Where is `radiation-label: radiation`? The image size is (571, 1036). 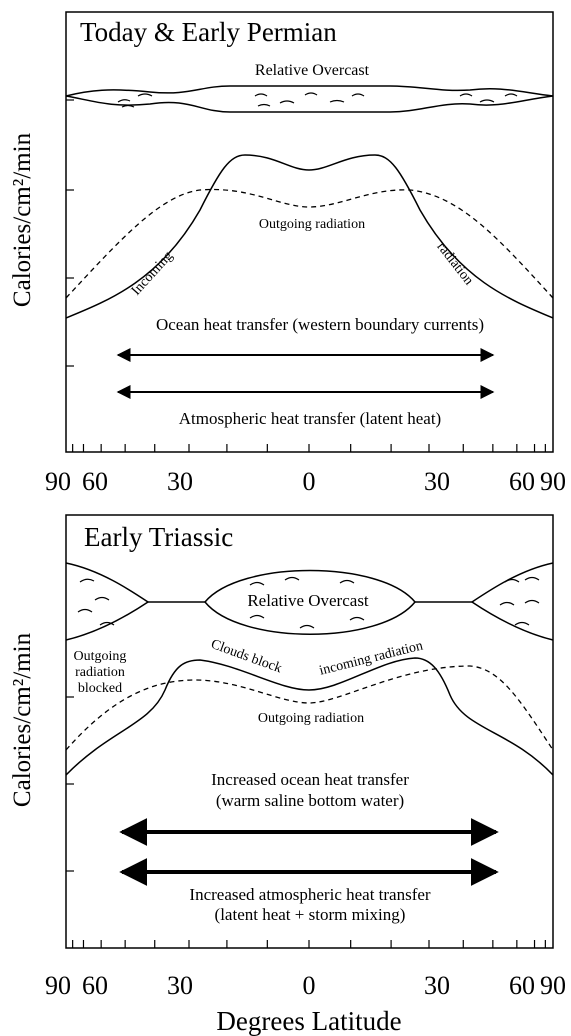
radiation-label: radiation is located at coordinates (455, 264).